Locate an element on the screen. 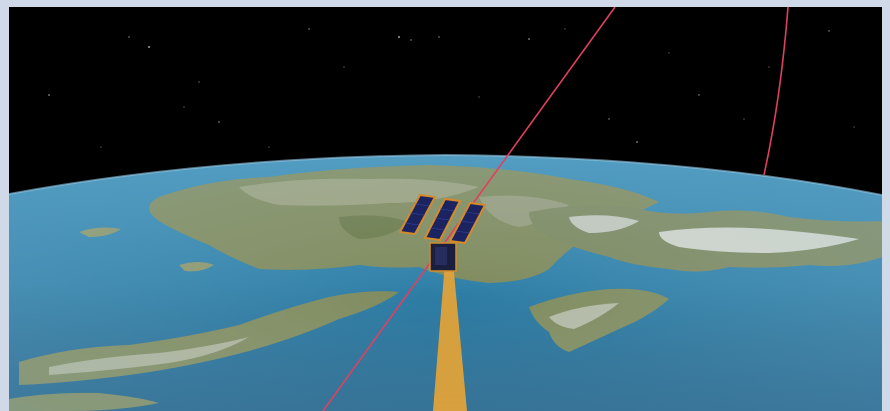 This screenshot has height=411, width=890. sensor-footprint-beam is located at coordinates (450, 336).